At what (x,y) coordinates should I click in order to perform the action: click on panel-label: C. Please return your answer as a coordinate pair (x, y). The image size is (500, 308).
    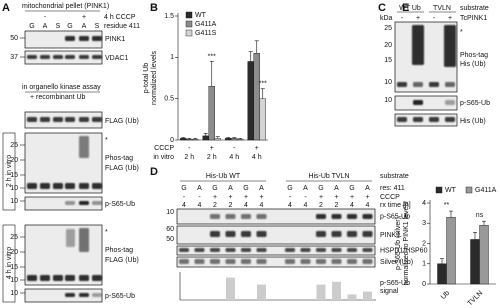
    Looking at the image, I should click on (382, 8).